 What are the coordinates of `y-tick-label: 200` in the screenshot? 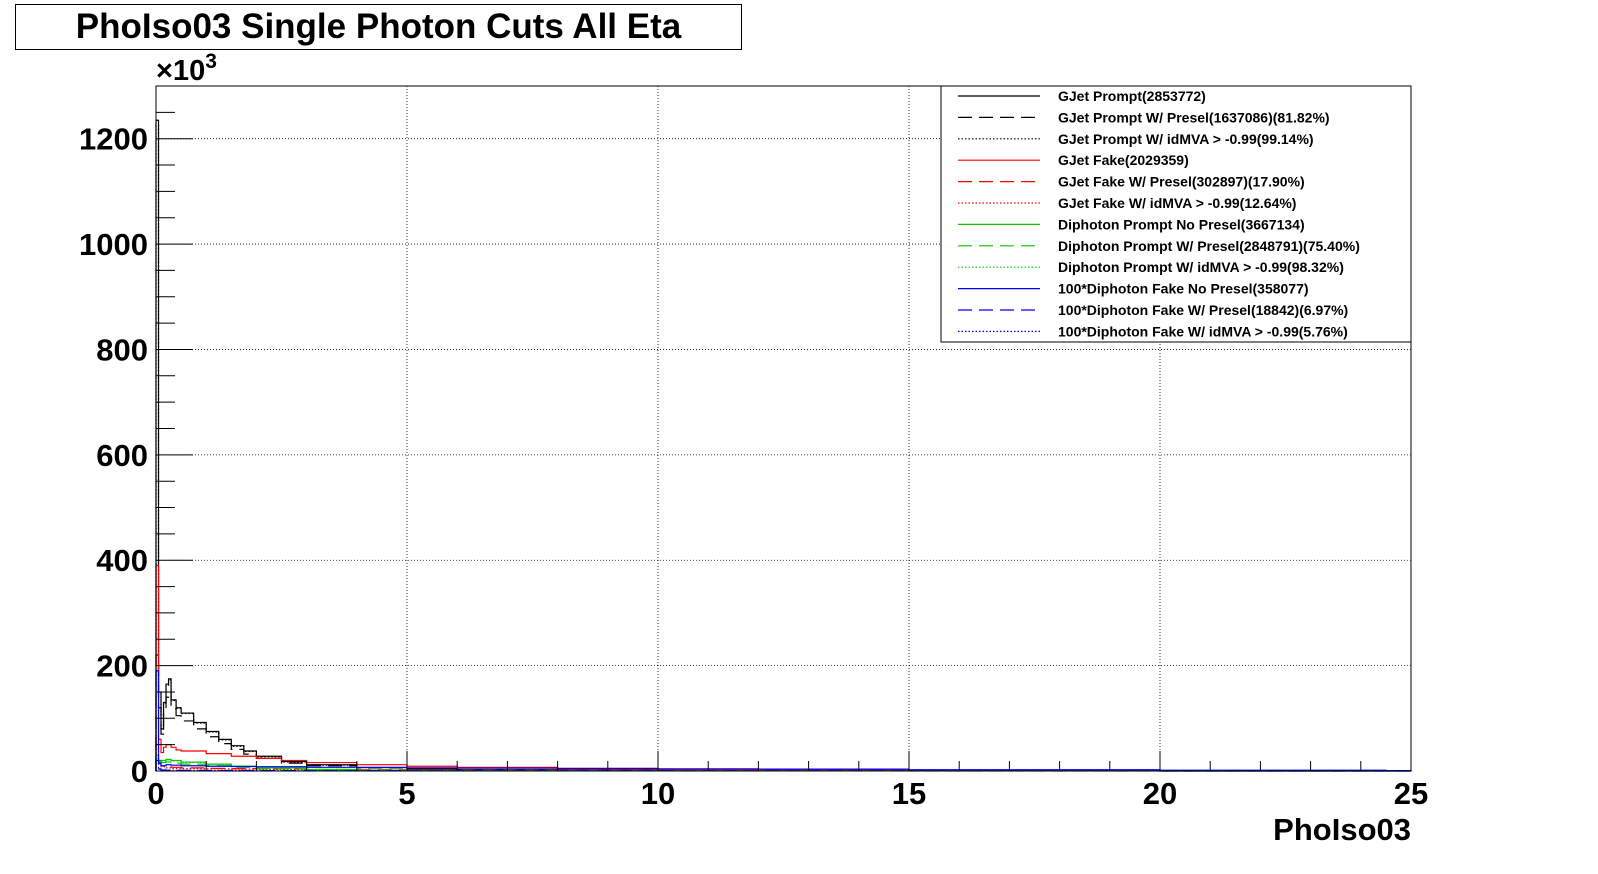 It's located at (122, 666).